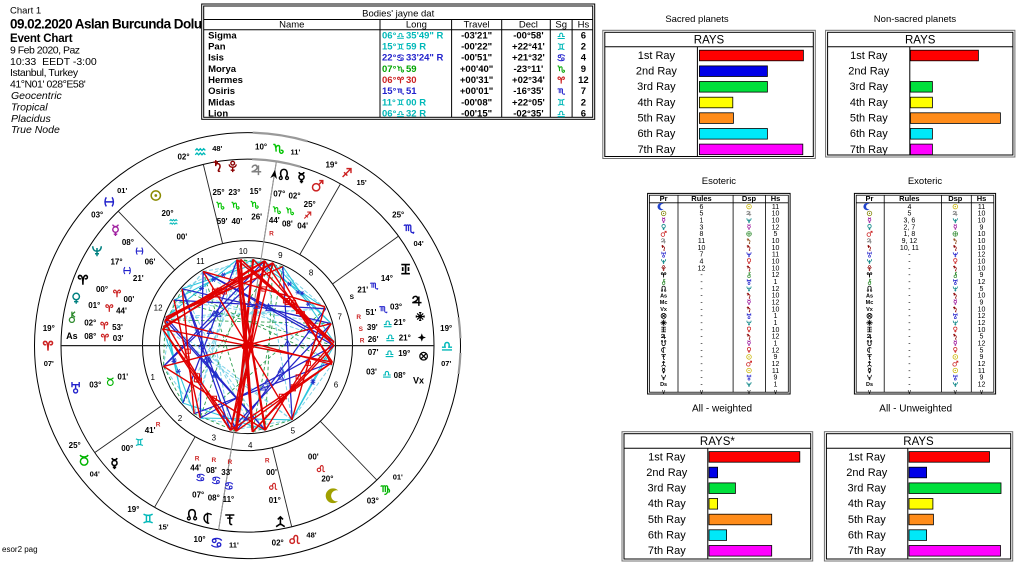 The height and width of the screenshot is (571, 1024). What do you see at coordinates (656, 150) in the screenshot?
I see `svg-text: 7th Ray` at bounding box center [656, 150].